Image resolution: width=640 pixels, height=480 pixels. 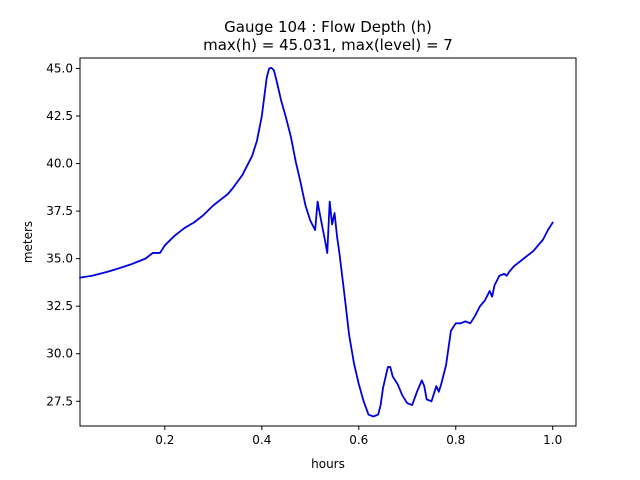 What do you see at coordinates (164, 440) in the screenshot?
I see `x-tick-label: 0.2` at bounding box center [164, 440].